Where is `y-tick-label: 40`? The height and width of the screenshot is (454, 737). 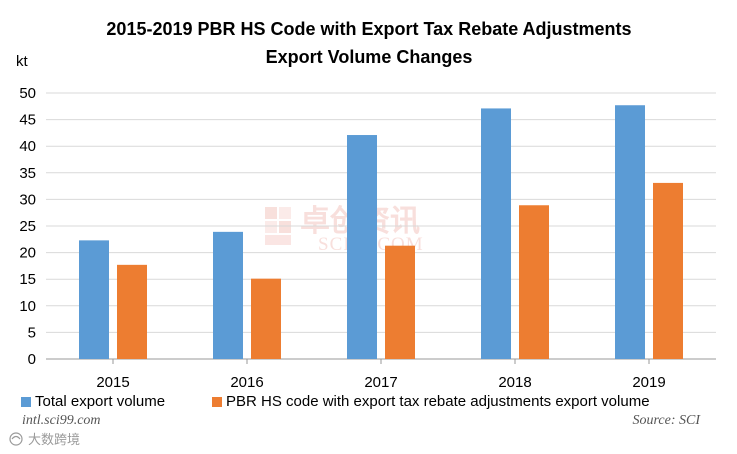 y-tick-label: 40 is located at coordinates (27, 146).